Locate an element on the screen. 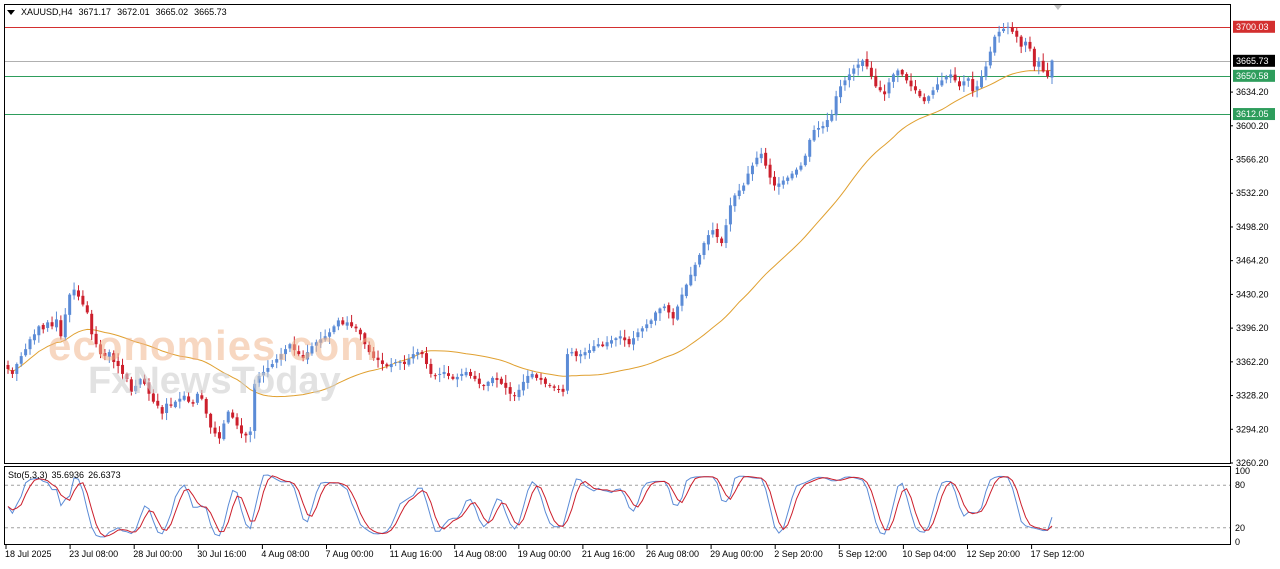  level-tag-label: 3700.03 is located at coordinates (1252, 27).